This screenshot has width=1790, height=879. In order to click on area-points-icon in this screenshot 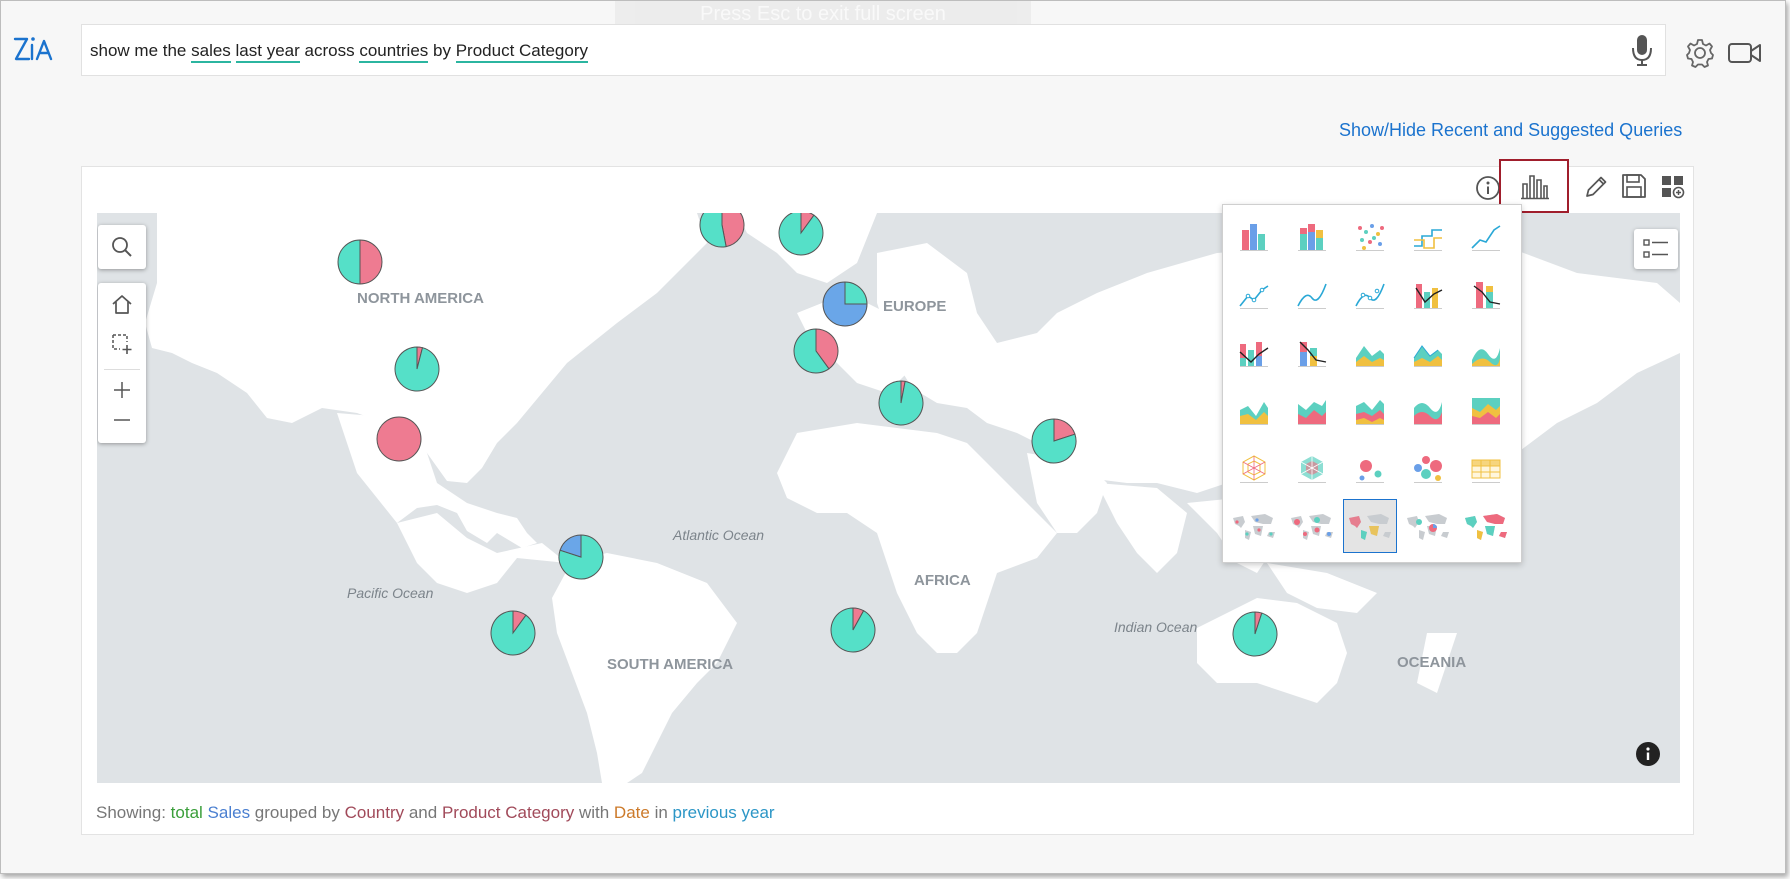, I will do `click(1427, 356)`.